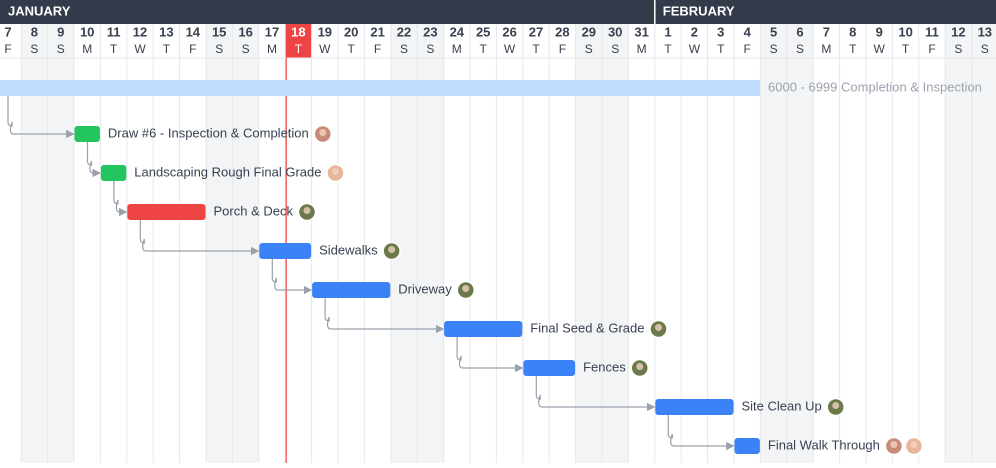 Image resolution: width=996 pixels, height=468 pixels. I want to click on day-number: 6, so click(799, 31).